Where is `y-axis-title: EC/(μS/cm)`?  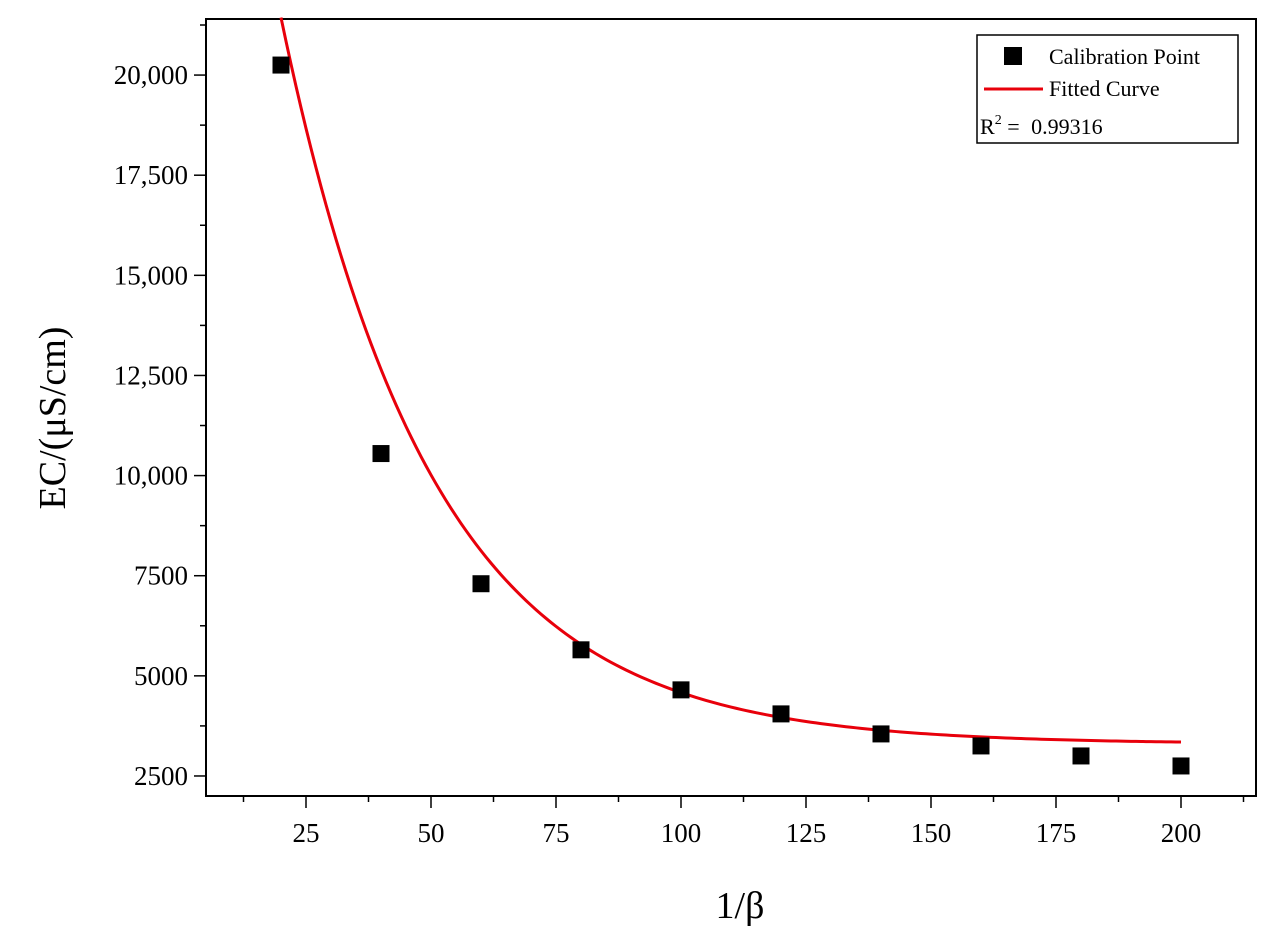 y-axis-title: EC/(μS/cm) is located at coordinates (53, 418).